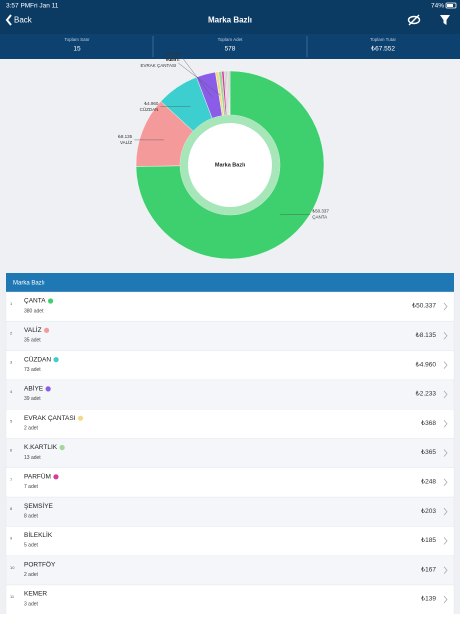 This screenshot has width=460, height=619. What do you see at coordinates (437, 6) in the screenshot?
I see `status-battery: 74%` at bounding box center [437, 6].